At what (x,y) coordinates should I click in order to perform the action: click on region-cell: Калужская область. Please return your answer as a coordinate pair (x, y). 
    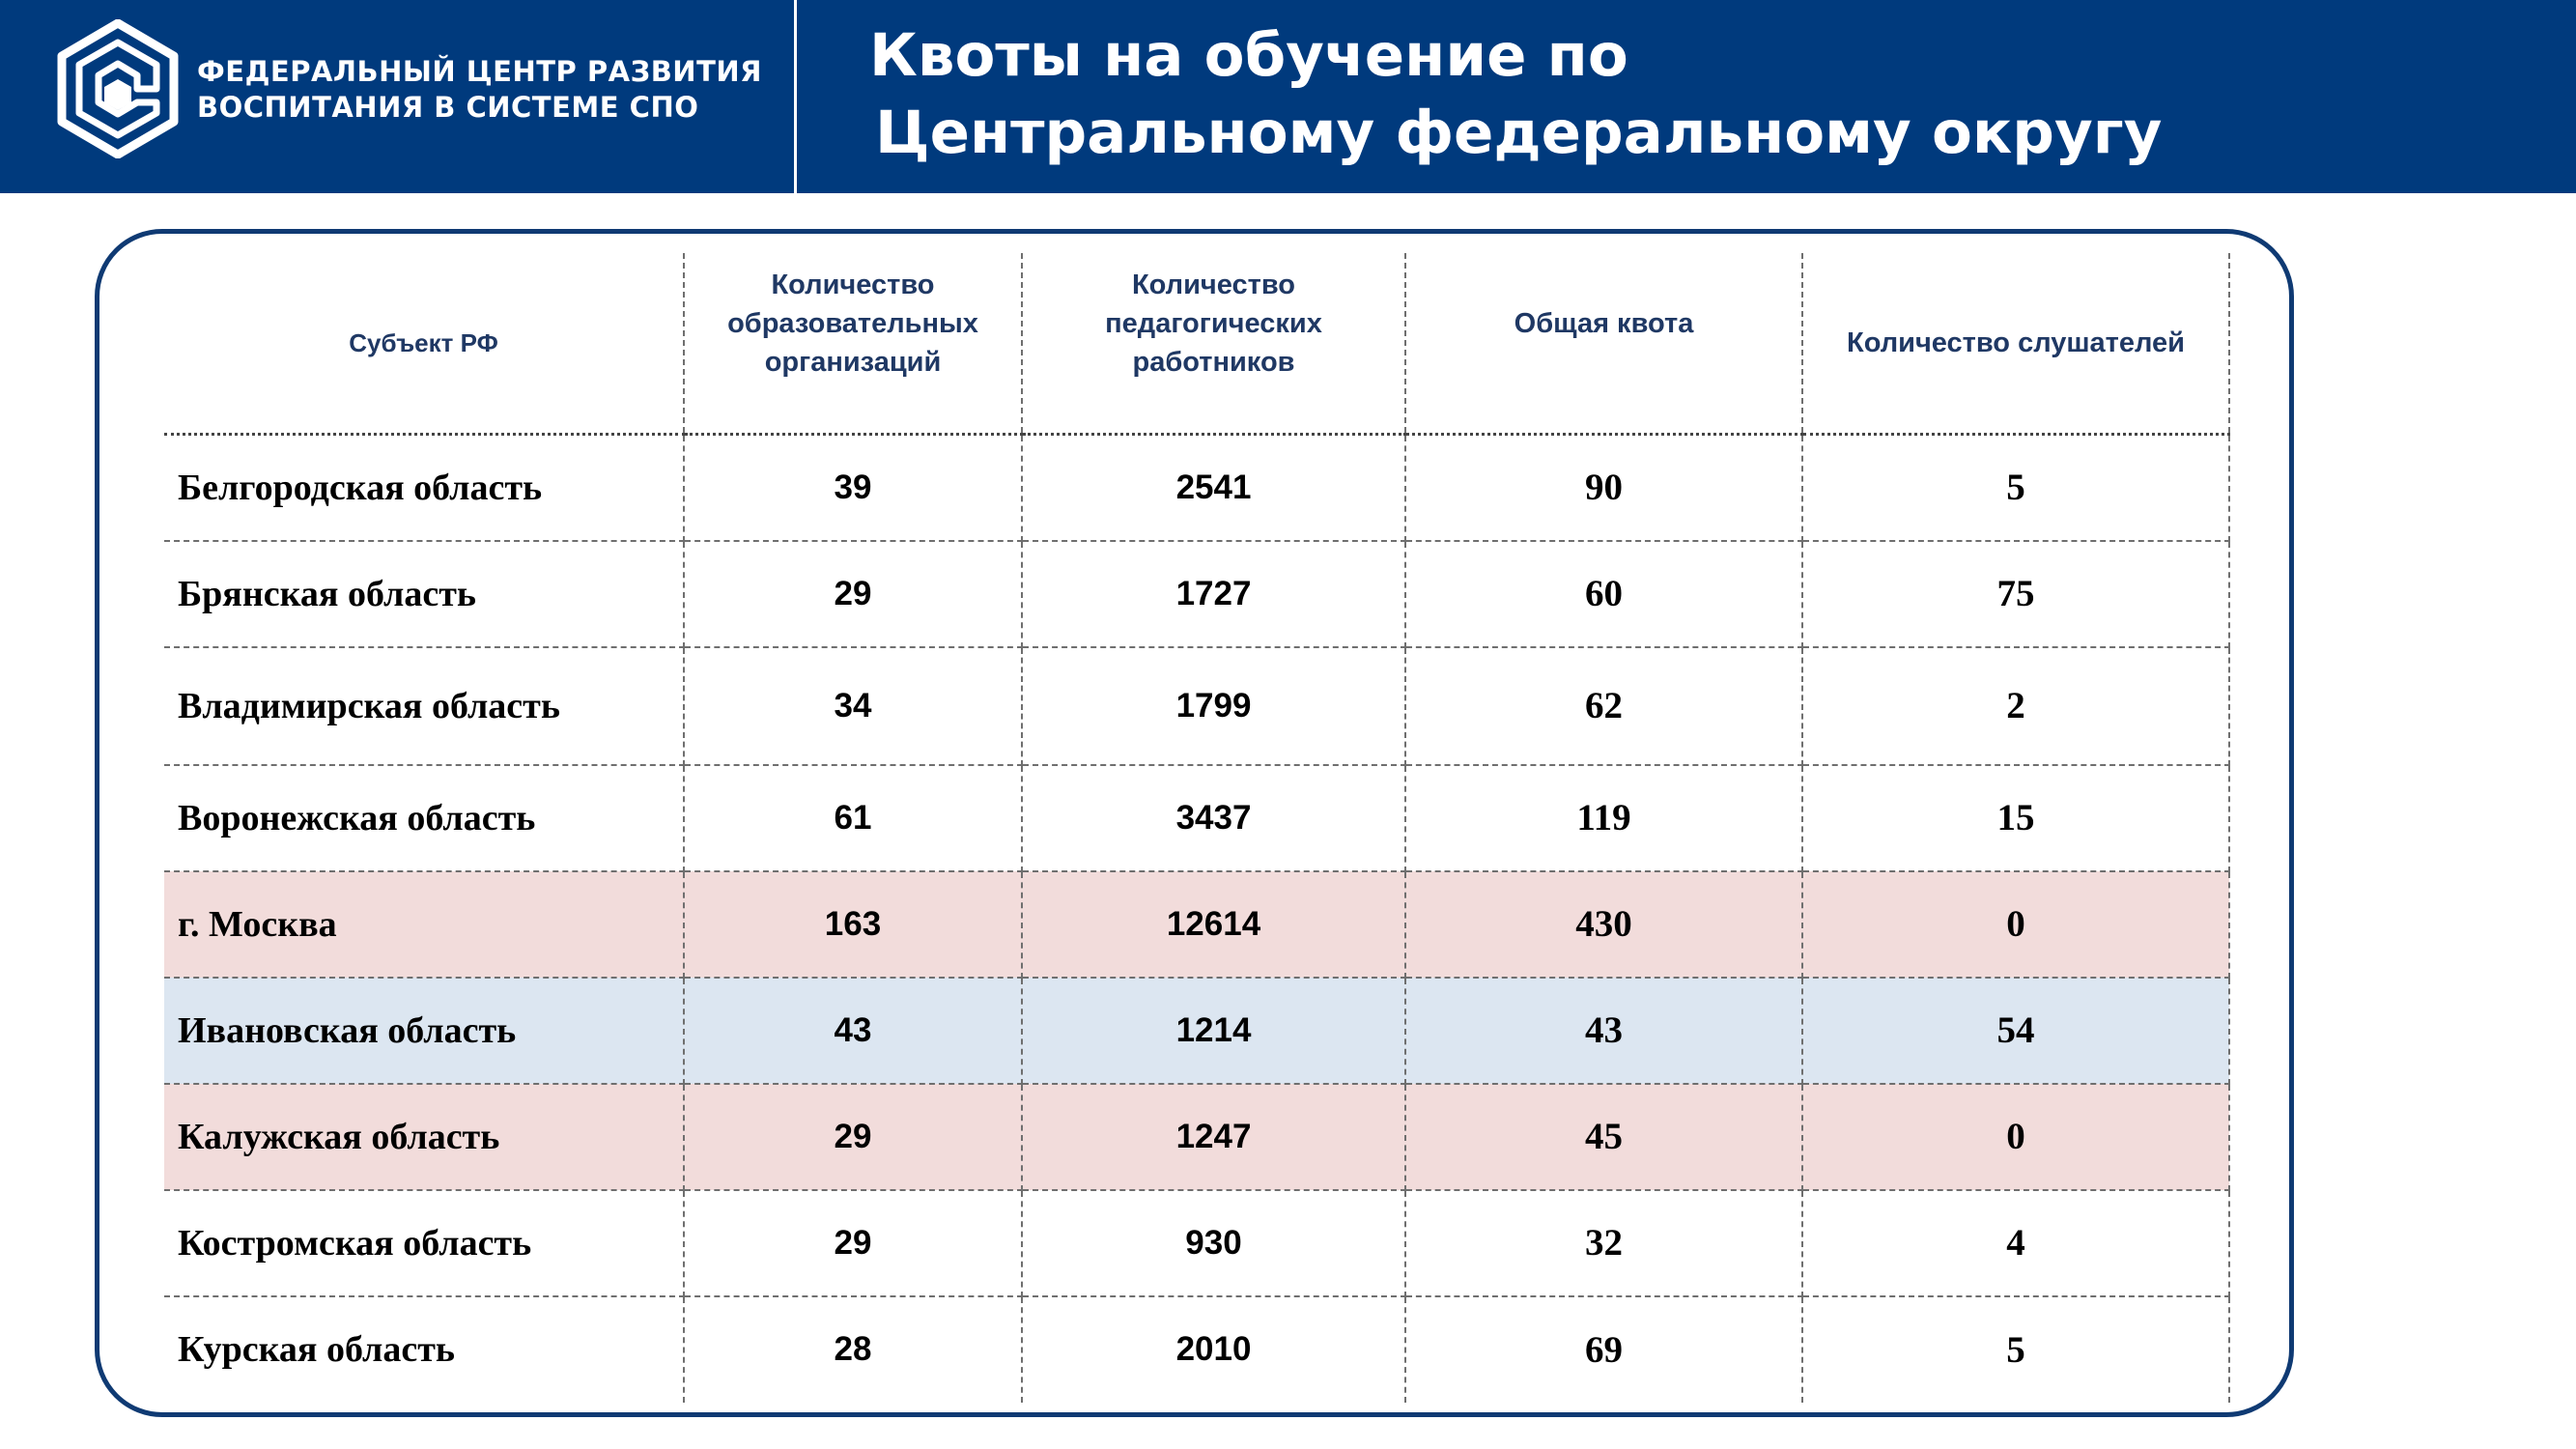
    Looking at the image, I should click on (424, 1137).